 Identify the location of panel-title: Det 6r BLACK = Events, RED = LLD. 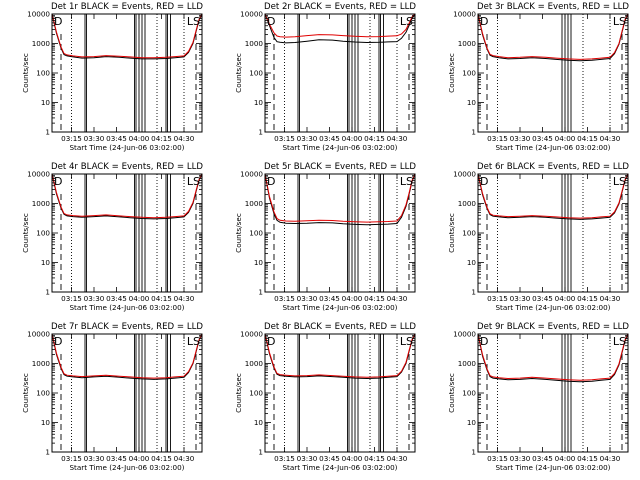
(553, 167).